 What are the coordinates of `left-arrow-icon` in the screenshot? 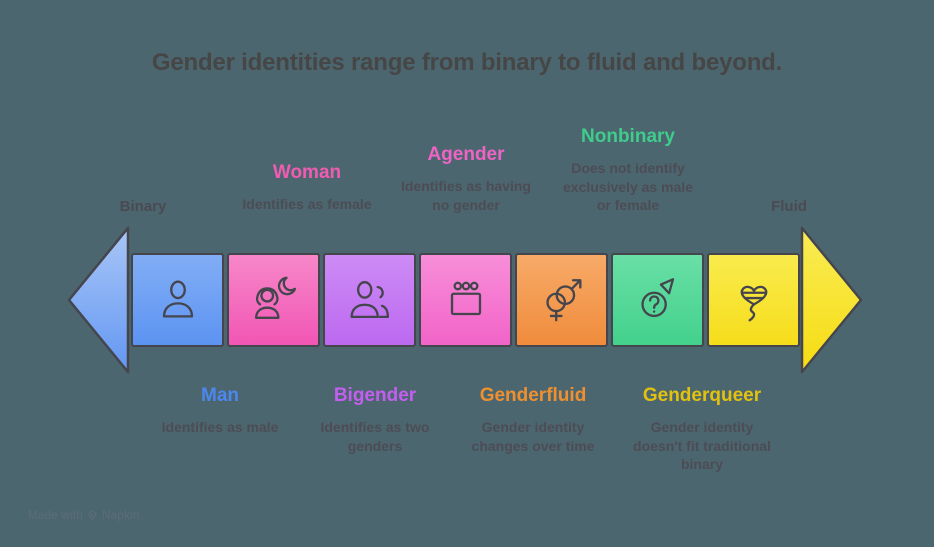 It's located at (98, 300).